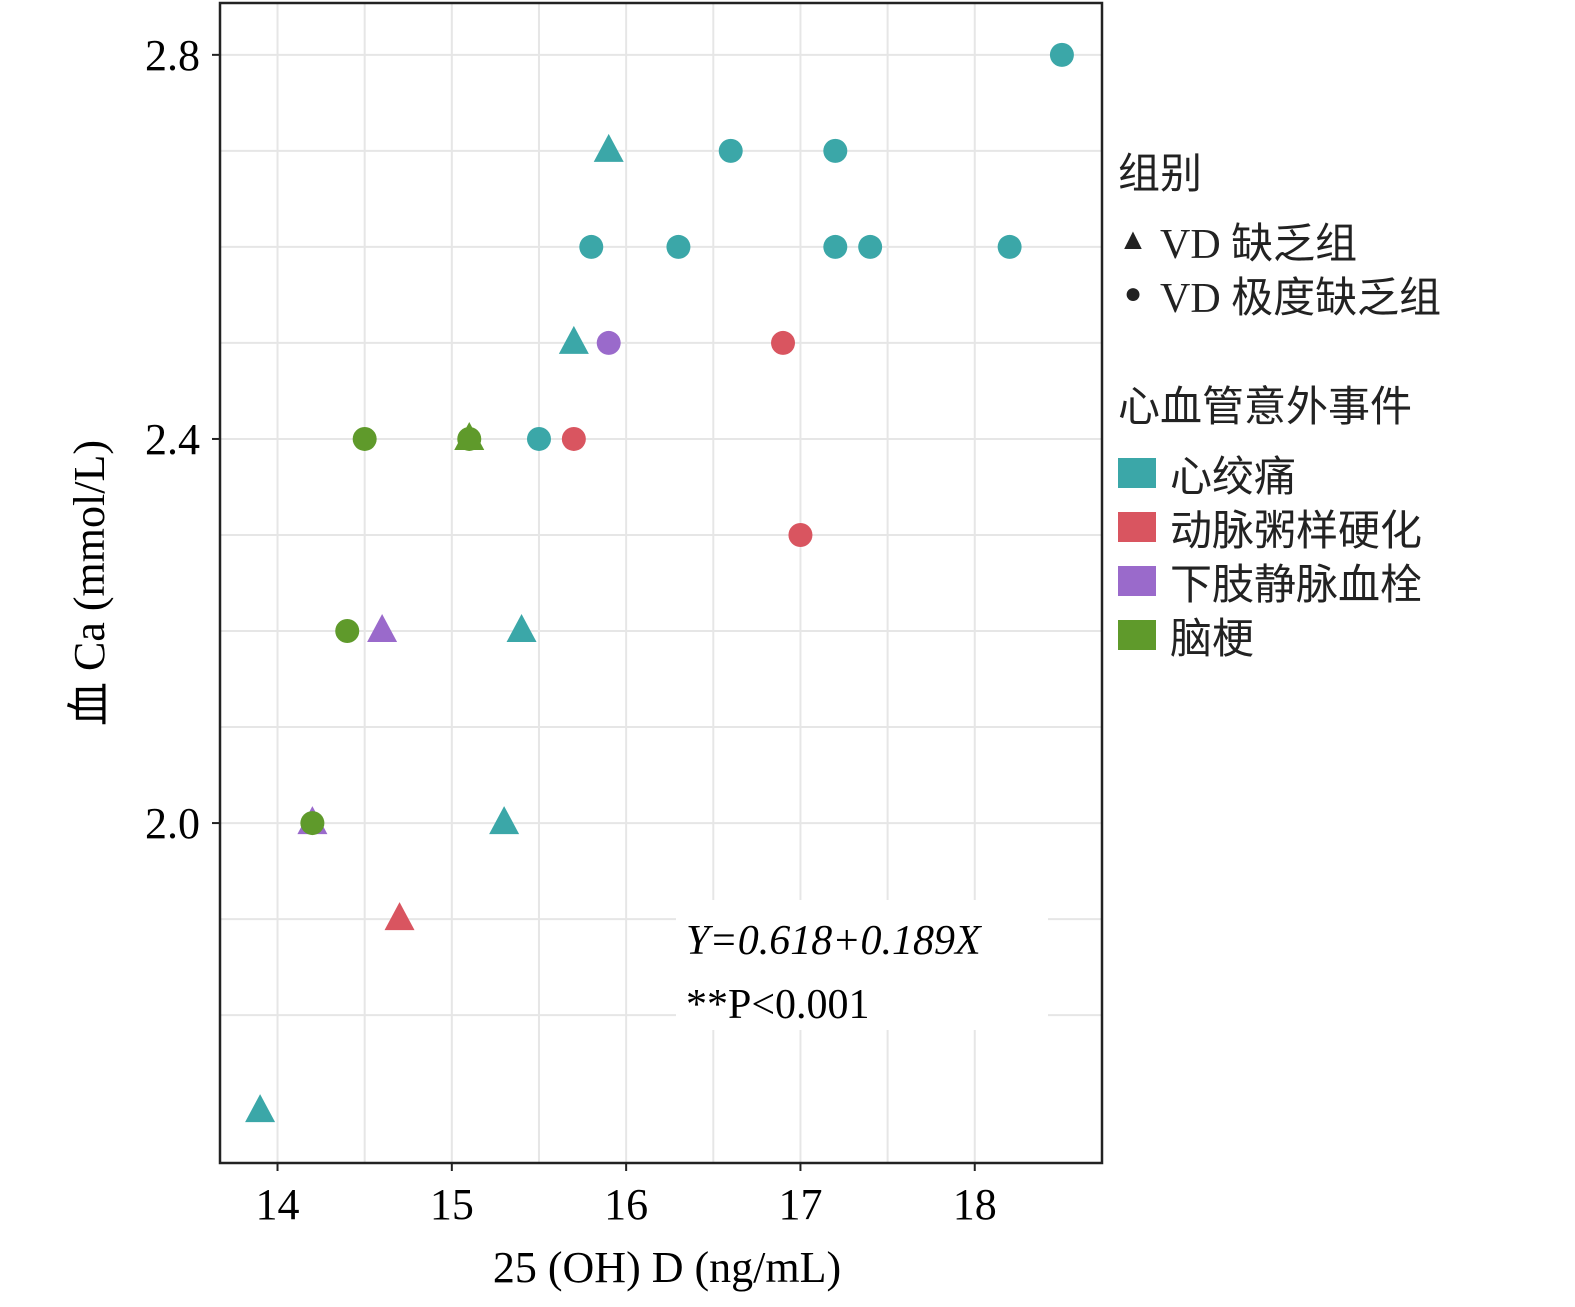  I want to click on y-tick-label: 2.0, so click(172, 823).